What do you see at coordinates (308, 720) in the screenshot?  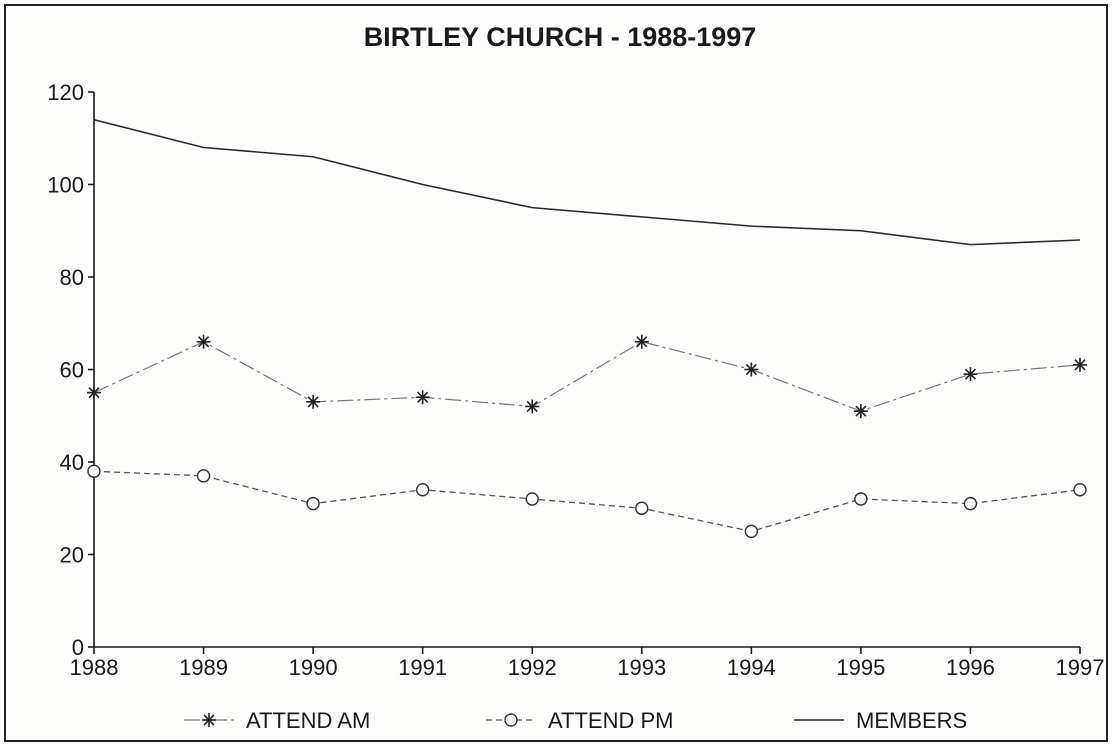 I see `legend-label: ATTEND AM` at bounding box center [308, 720].